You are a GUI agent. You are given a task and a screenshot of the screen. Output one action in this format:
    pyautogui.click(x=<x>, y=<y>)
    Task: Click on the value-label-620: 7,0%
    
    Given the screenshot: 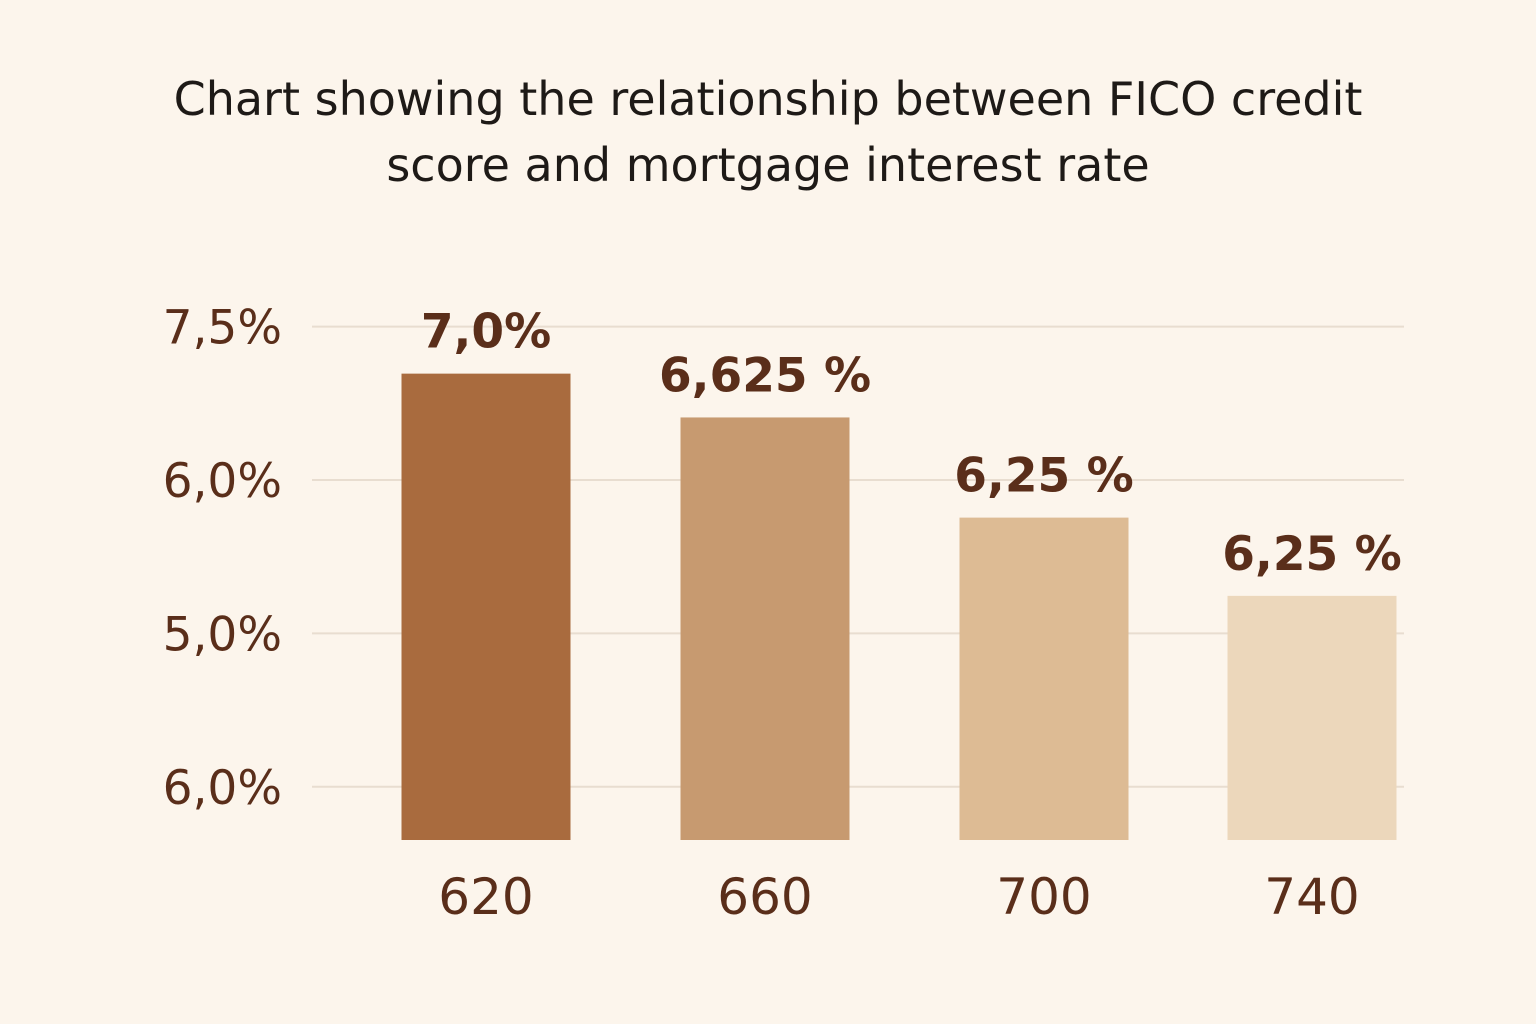 What is the action you would take?
    pyautogui.click(x=486, y=332)
    